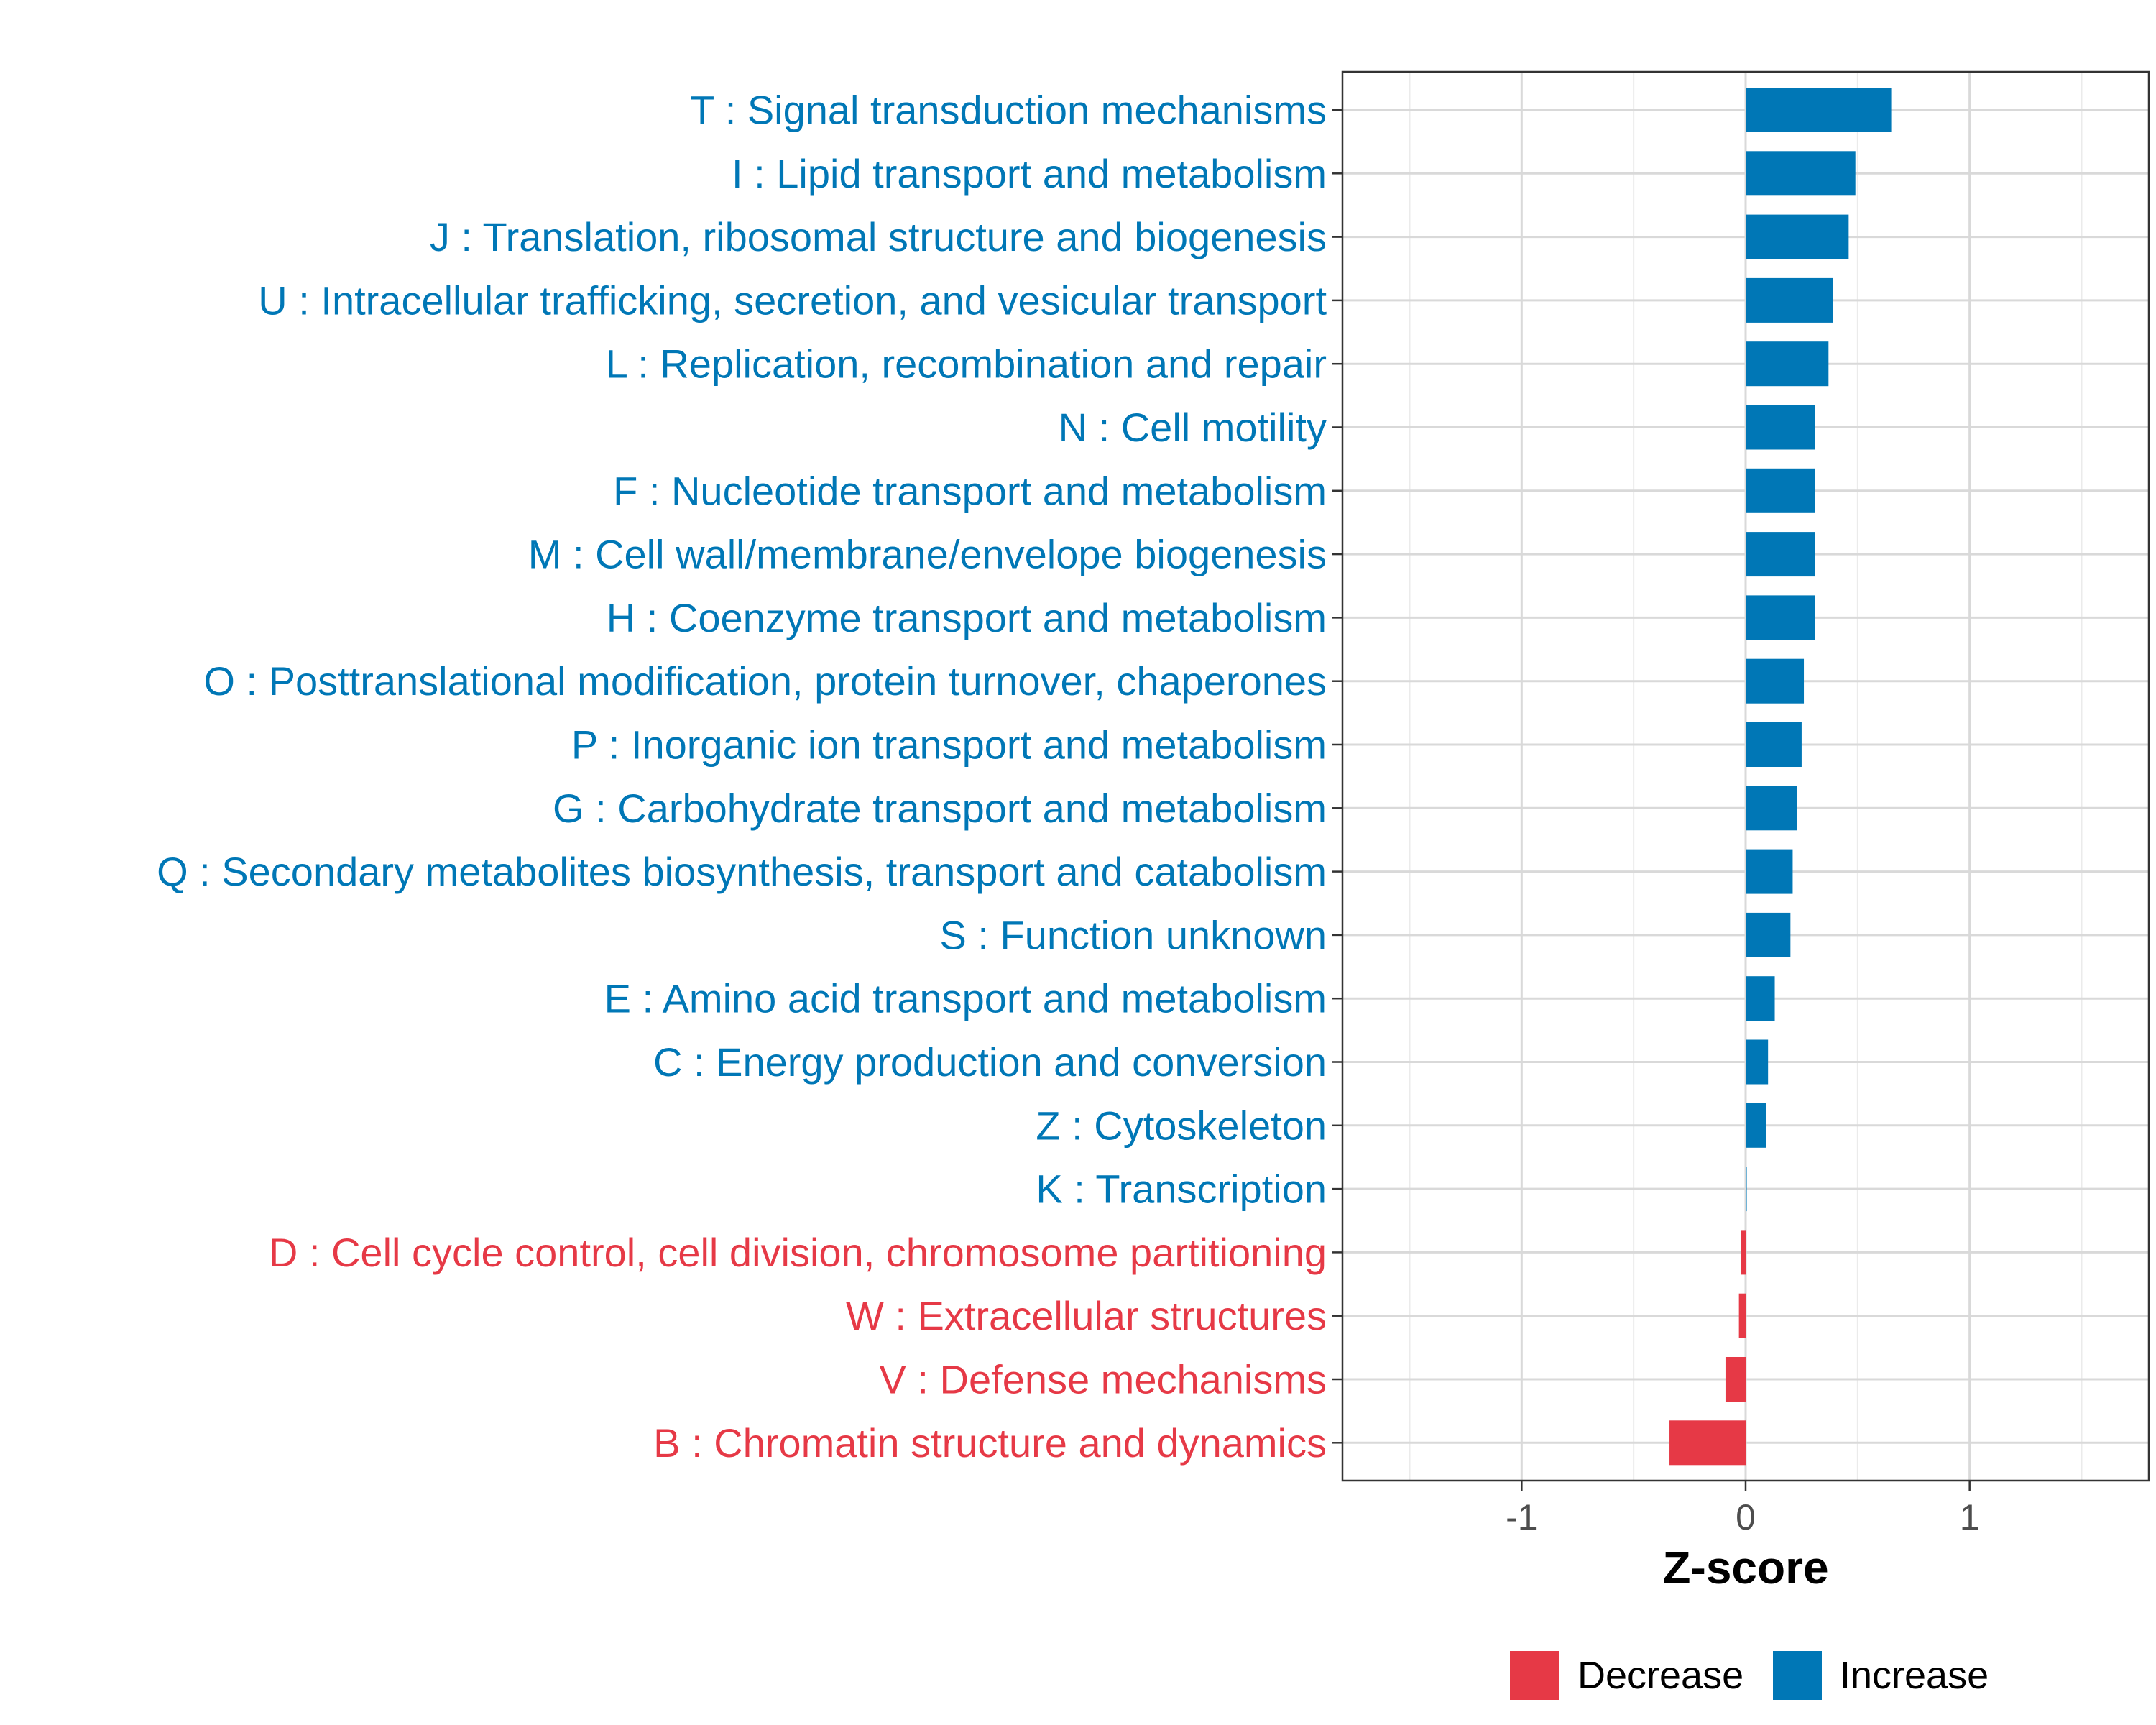  I want to click on category-label: H : Coenzyme transport and metabolism, so click(967, 617).